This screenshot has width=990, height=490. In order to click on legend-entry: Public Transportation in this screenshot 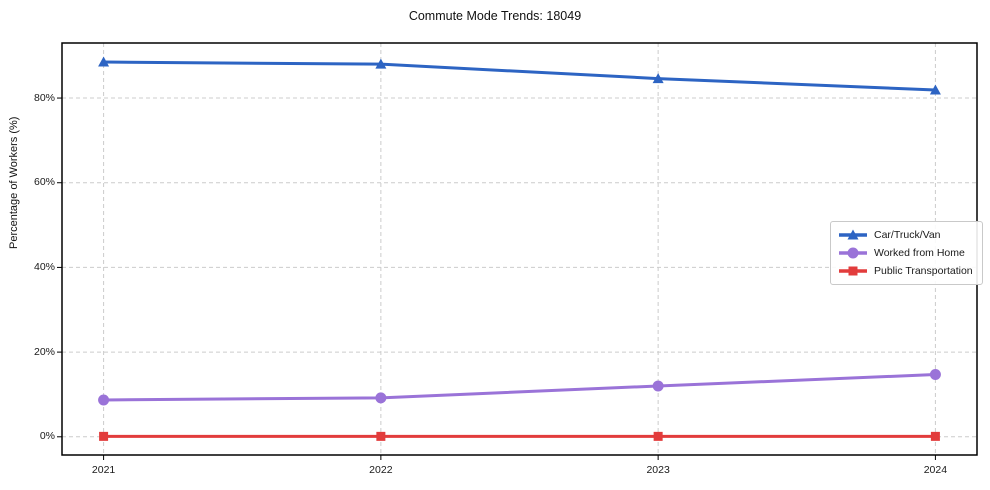, I will do `click(905, 271)`.